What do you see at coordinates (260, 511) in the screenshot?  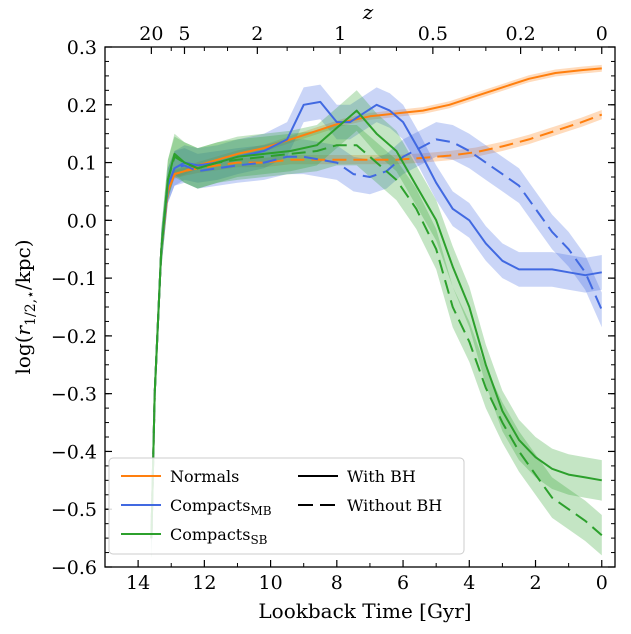 I see `legend-label-compacts-mb-sub: MB` at bounding box center [260, 511].